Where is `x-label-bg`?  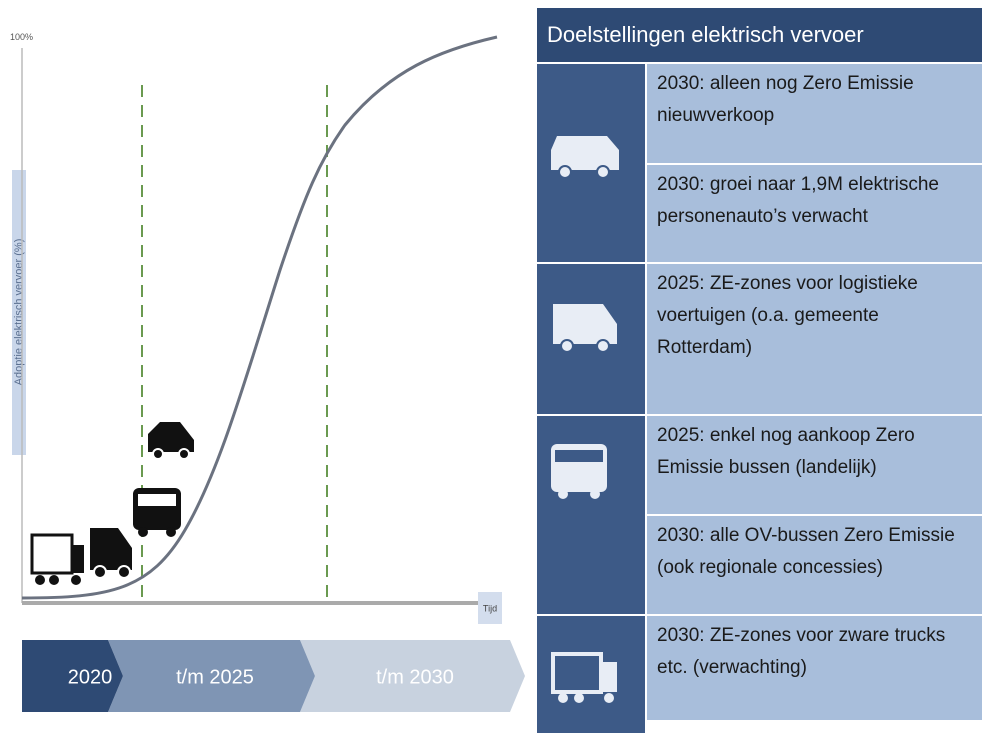 x-label-bg is located at coordinates (490, 608).